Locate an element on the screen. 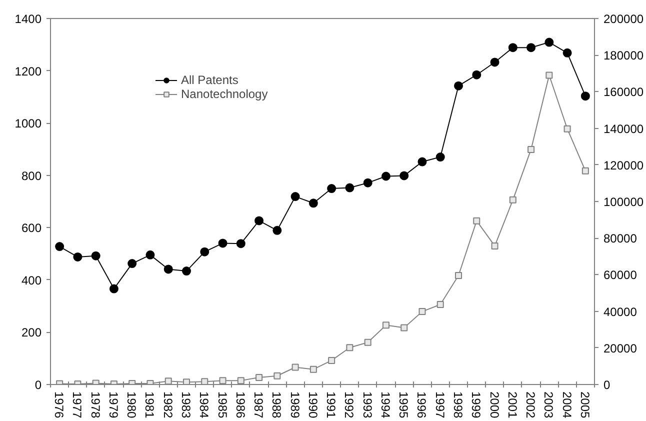 Image resolution: width=646 pixels, height=421 pixels. y2-tick-label: 140000 is located at coordinates (624, 129).